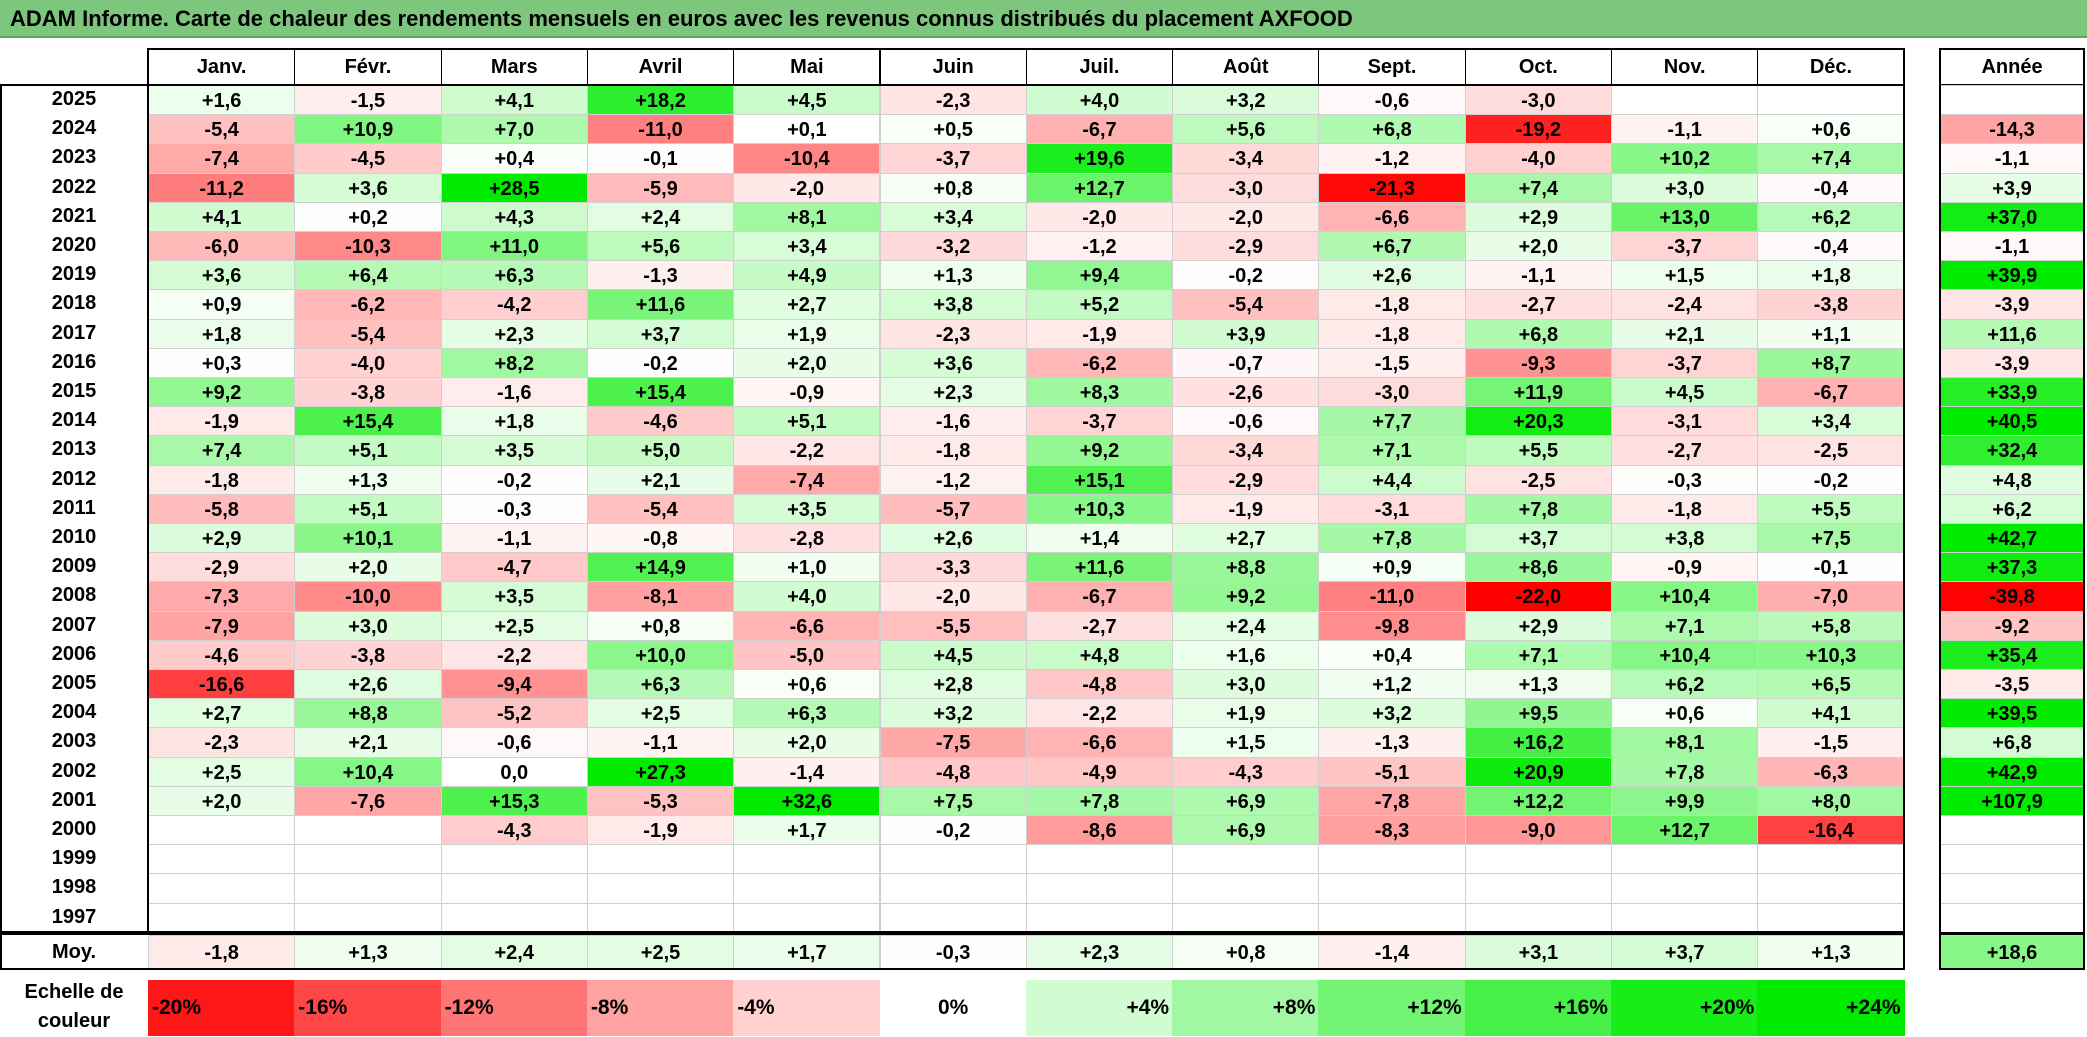  I want to click on heatmap-cell: +8,0, so click(1831, 800).